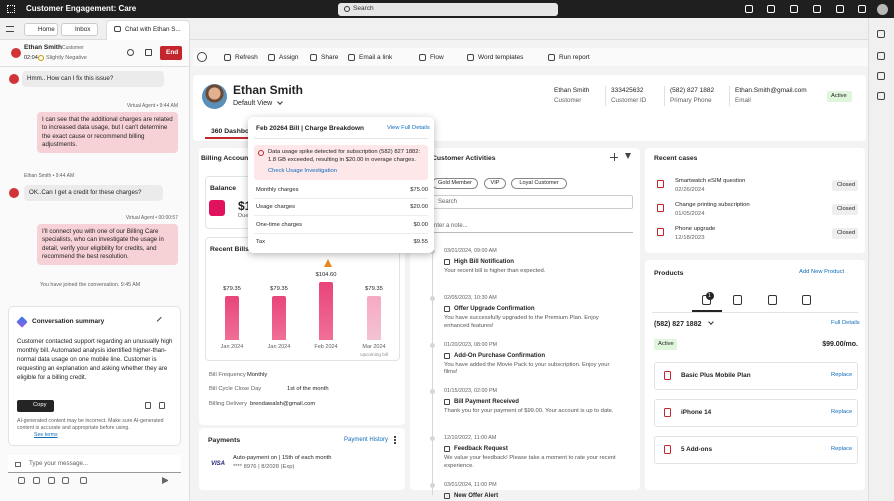 Image resolution: width=894 pixels, height=501 pixels. I want to click on payment-line: **** 8976 | 8/2028 (Exp), so click(264, 467).